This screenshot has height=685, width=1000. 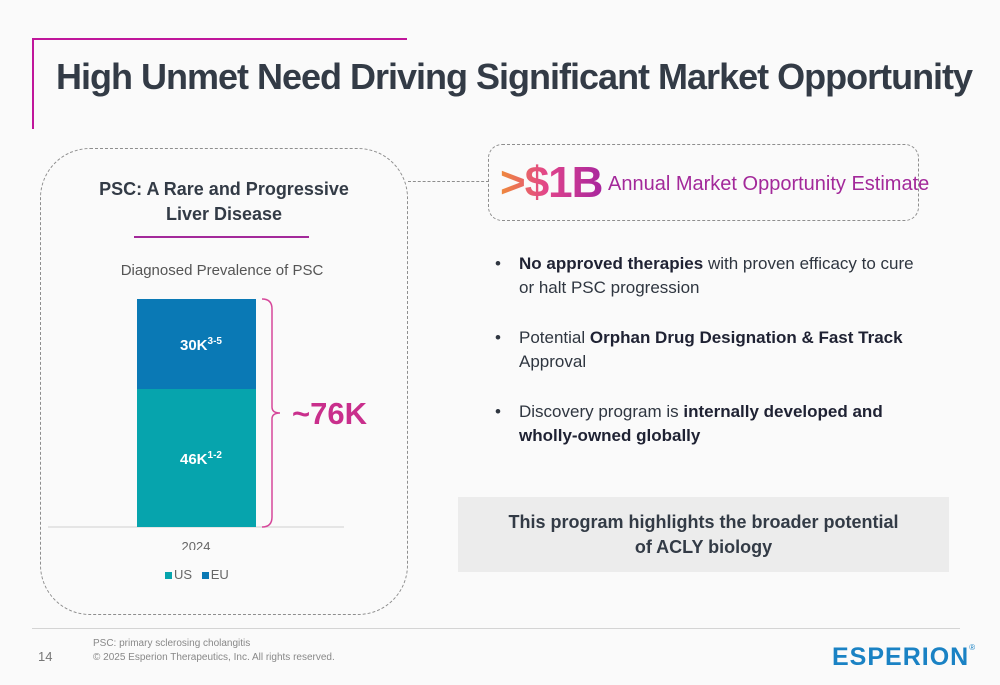 What do you see at coordinates (703, 547) in the screenshot?
I see `highlight-line2: of ACLY biology` at bounding box center [703, 547].